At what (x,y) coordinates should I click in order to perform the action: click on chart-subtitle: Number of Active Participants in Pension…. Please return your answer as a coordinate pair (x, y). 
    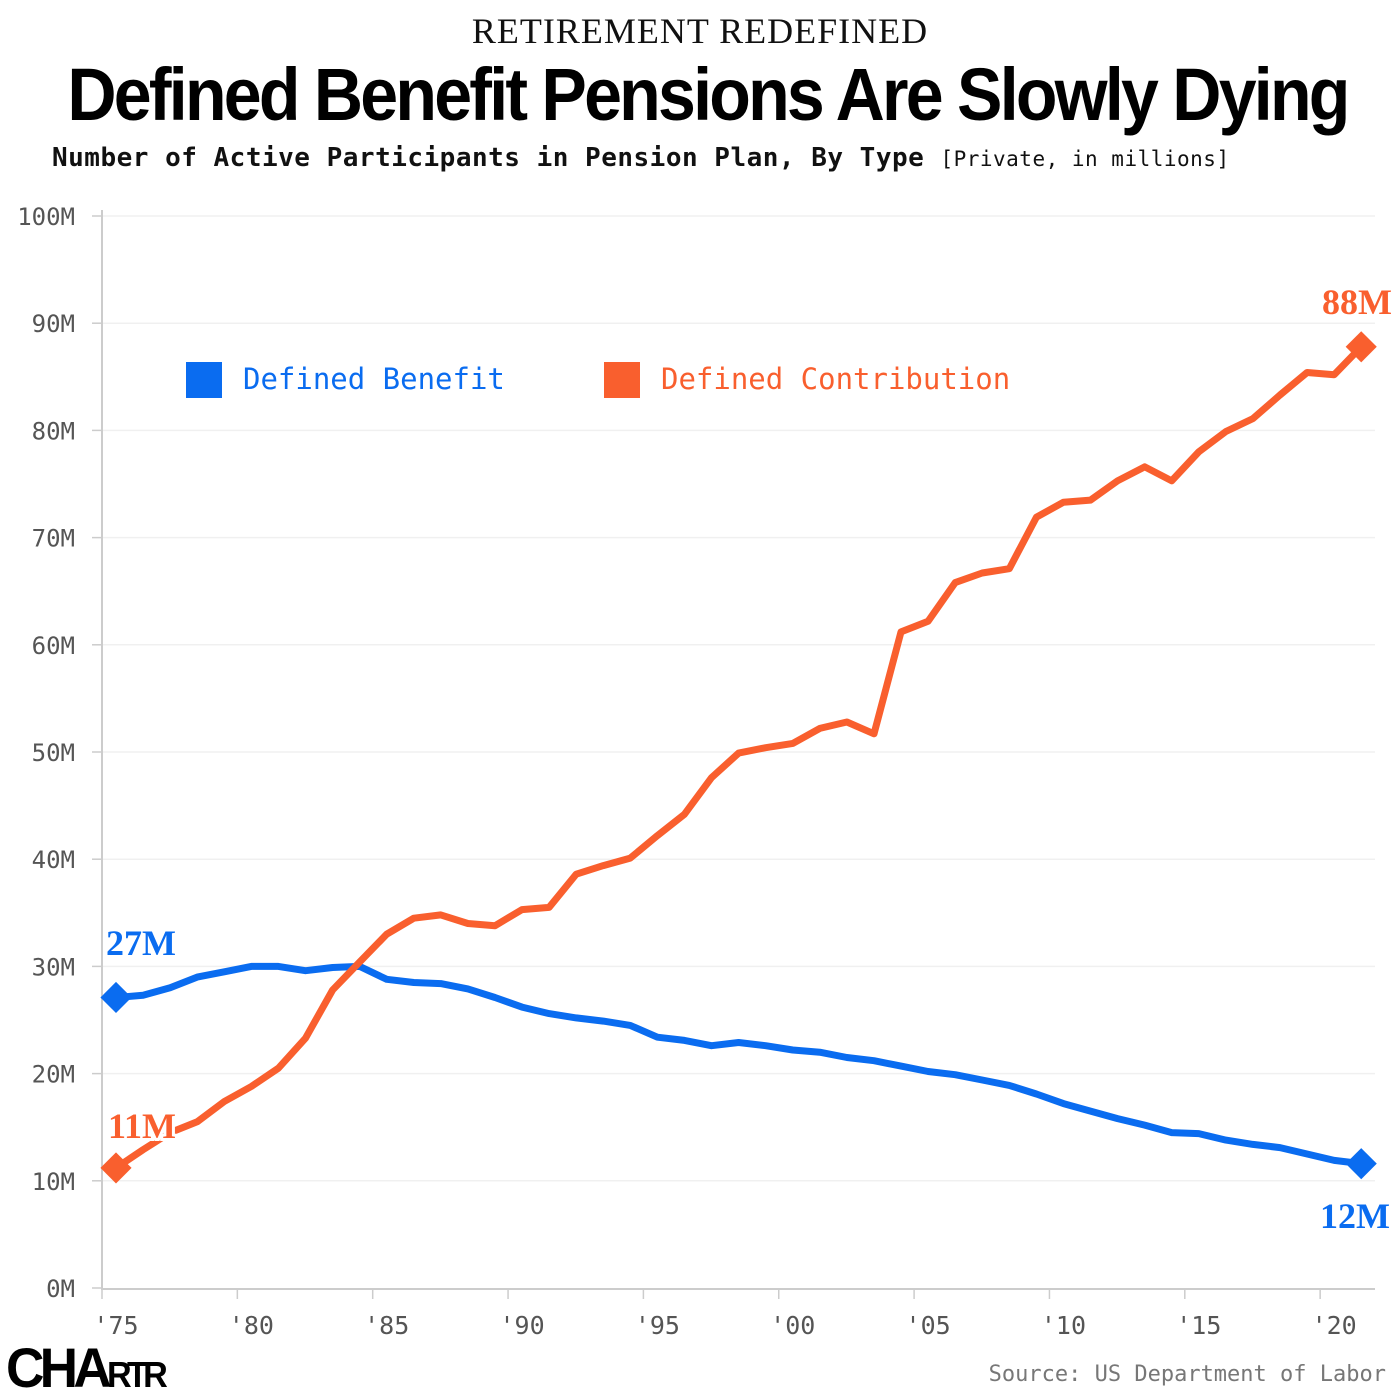
    Looking at the image, I should click on (641, 158).